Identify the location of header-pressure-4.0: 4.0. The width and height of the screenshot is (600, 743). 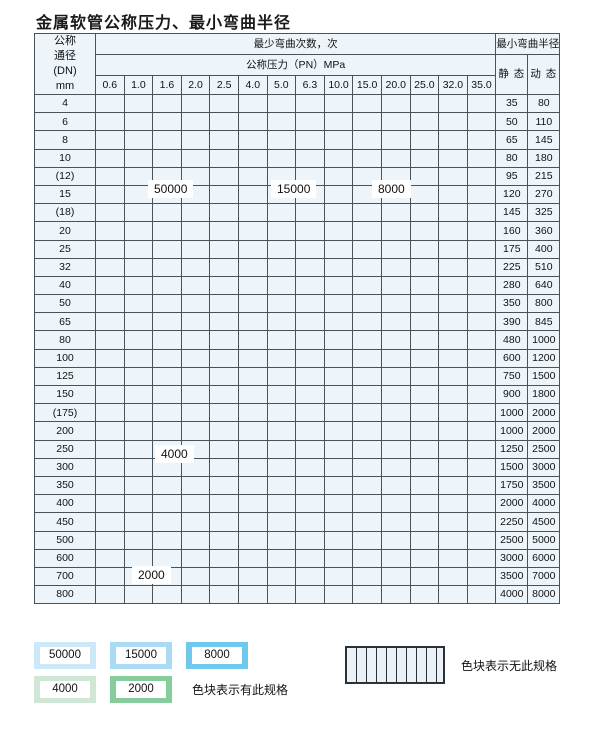
(252, 85).